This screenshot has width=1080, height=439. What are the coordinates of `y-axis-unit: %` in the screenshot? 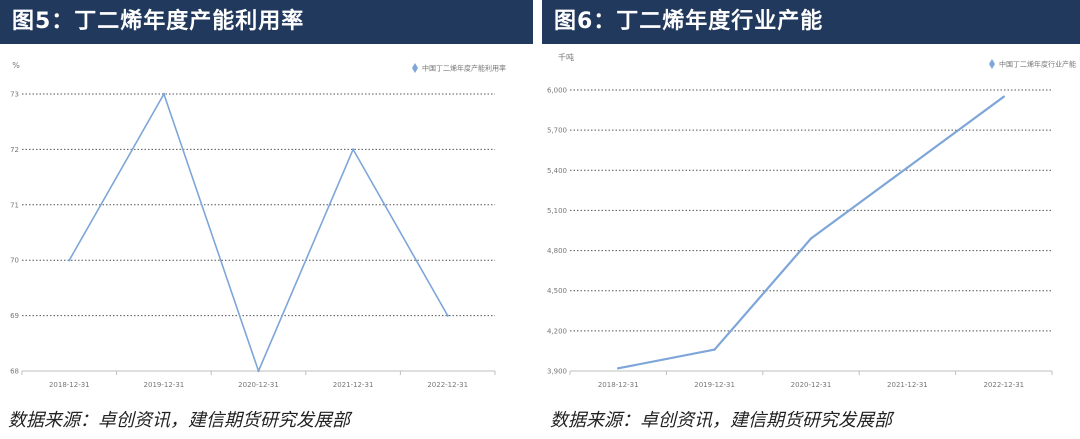 It's located at (16, 65).